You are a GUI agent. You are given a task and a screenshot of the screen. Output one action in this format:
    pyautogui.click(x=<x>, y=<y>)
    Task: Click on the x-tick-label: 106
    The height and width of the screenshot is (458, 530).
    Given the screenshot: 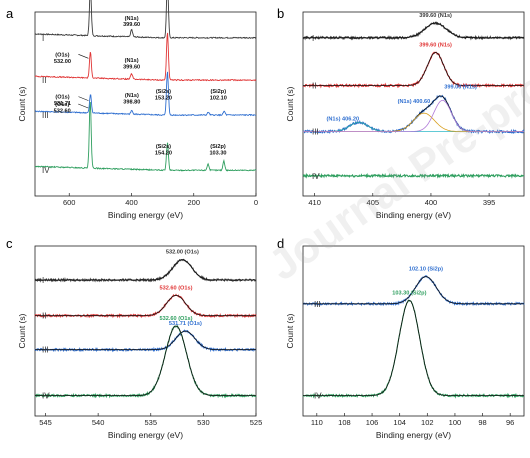 What is the action you would take?
    pyautogui.click(x=372, y=422)
    